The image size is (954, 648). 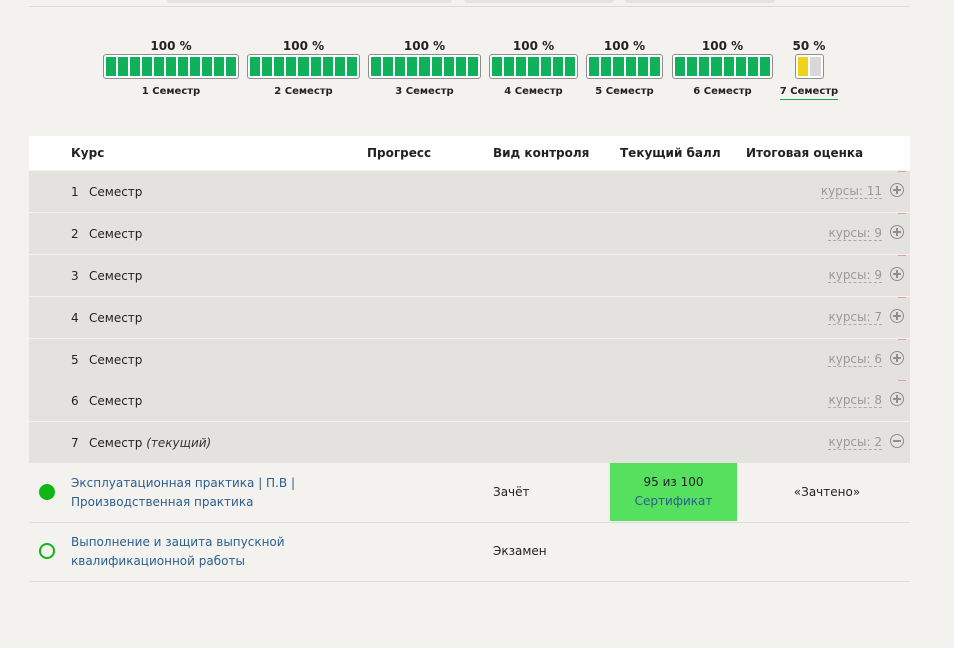 What do you see at coordinates (469, 192) in the screenshot?
I see `semester-row: 1 Семестр курсы: 11` at bounding box center [469, 192].